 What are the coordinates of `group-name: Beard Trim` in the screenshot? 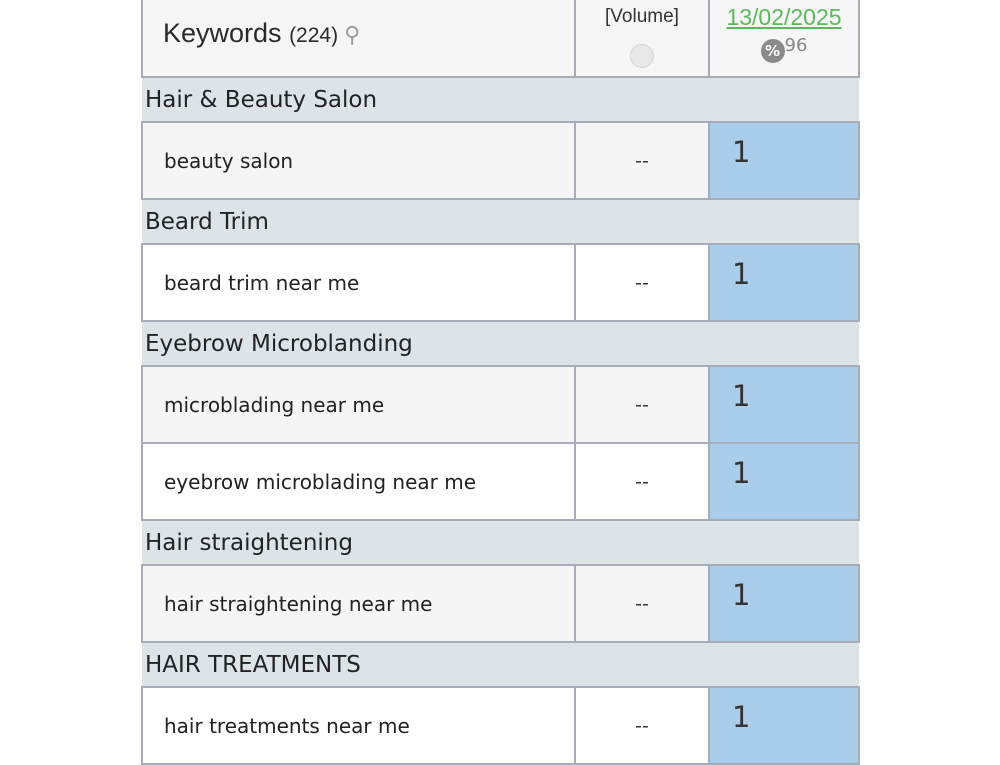 It's located at (500, 221).